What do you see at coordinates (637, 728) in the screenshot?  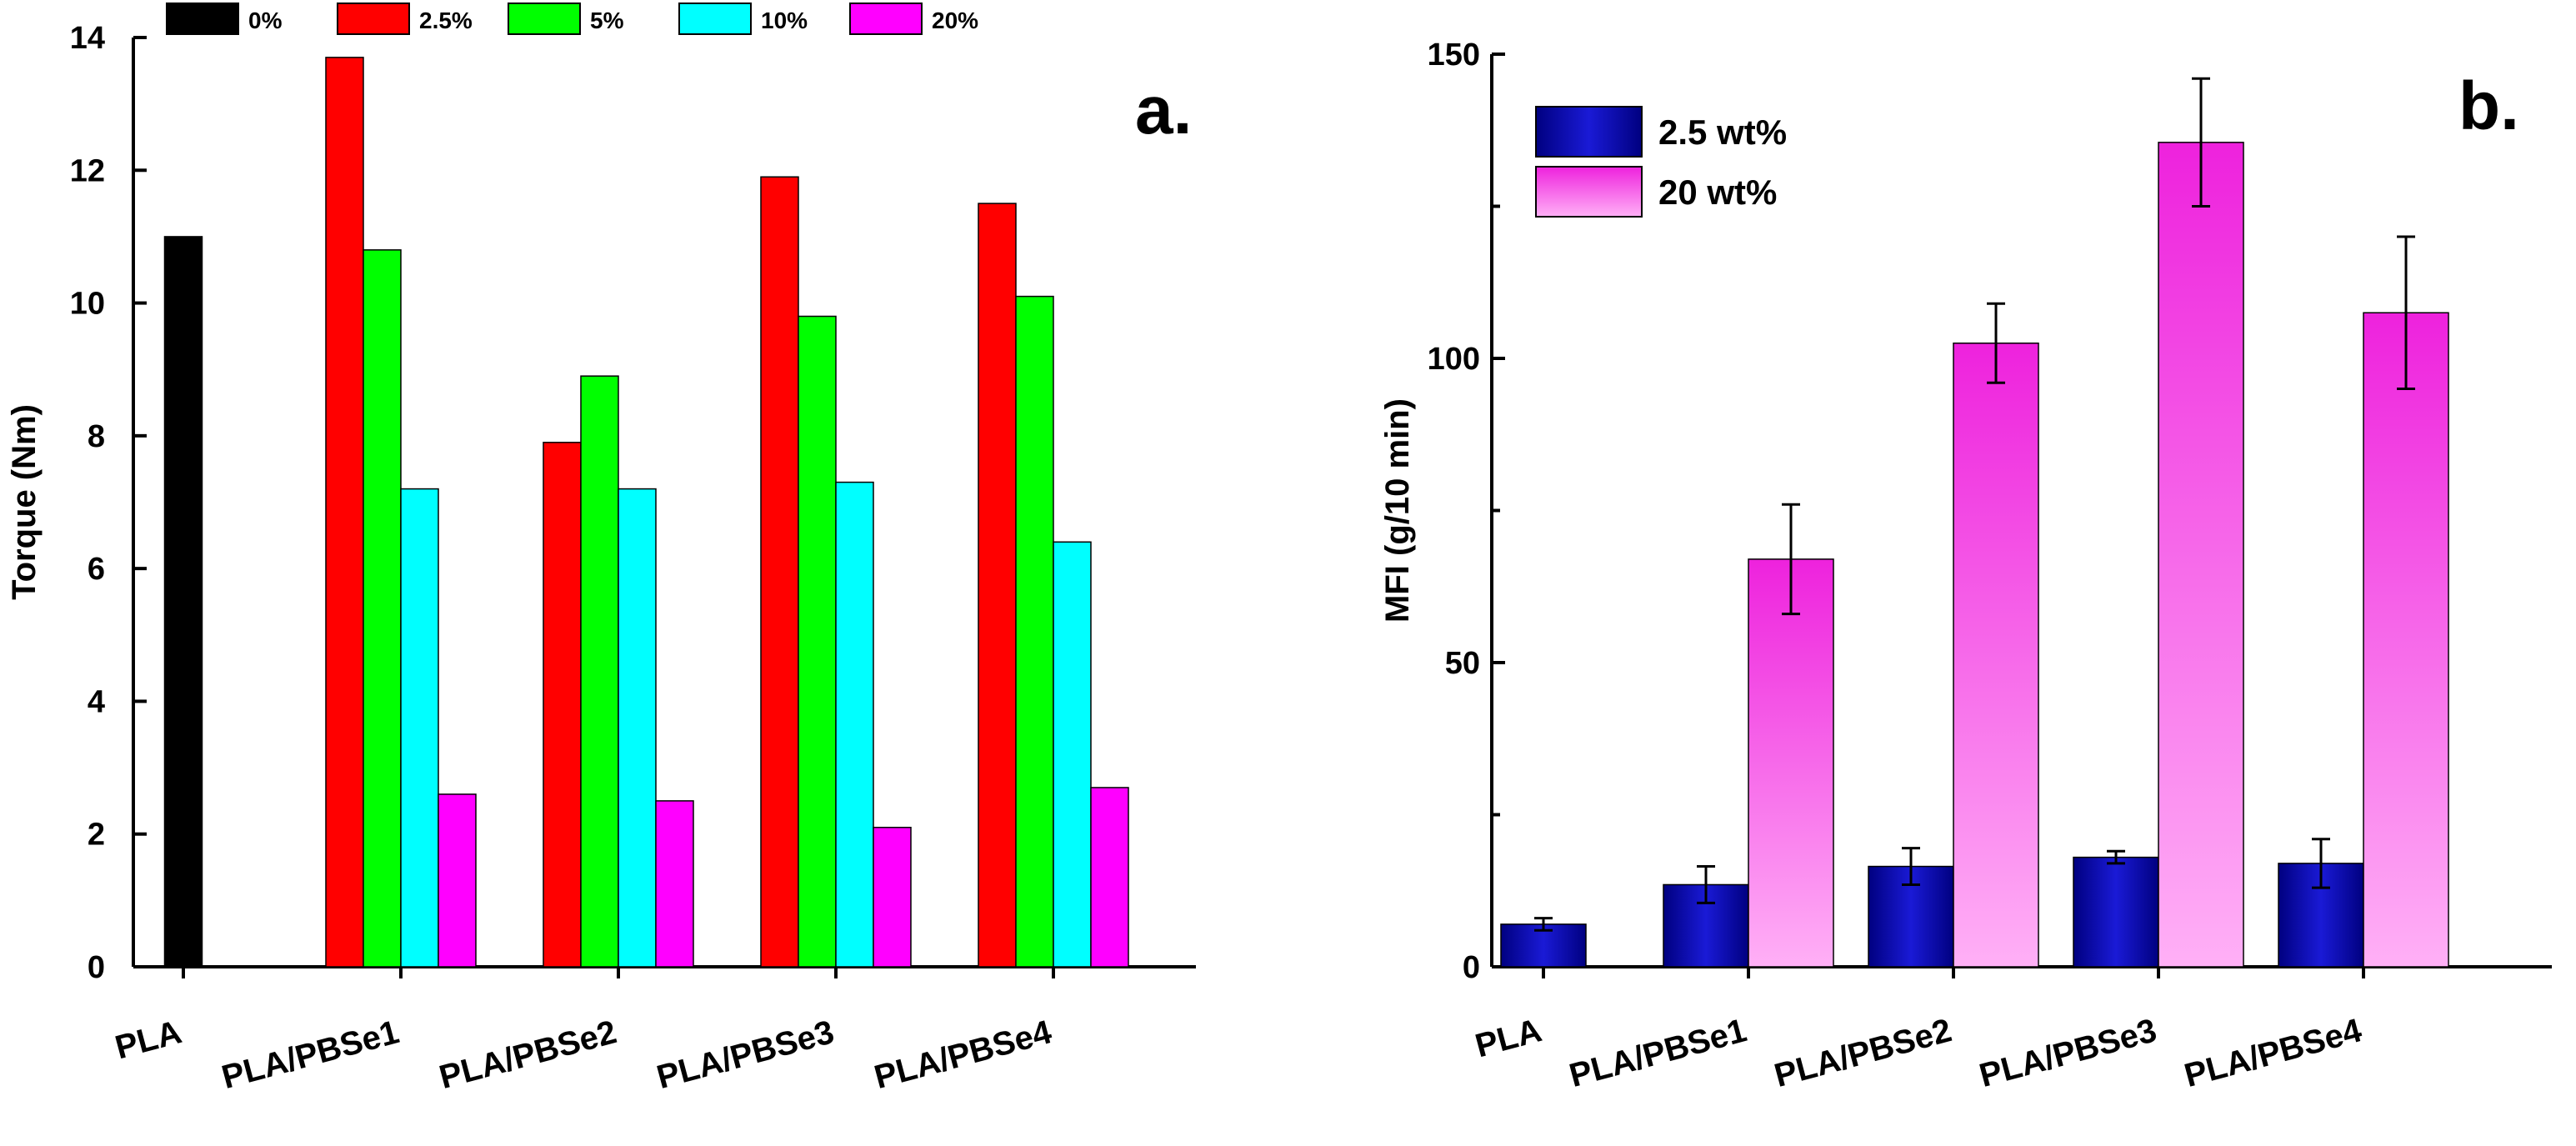 I see `bar-10pct-pla-pbse2` at bounding box center [637, 728].